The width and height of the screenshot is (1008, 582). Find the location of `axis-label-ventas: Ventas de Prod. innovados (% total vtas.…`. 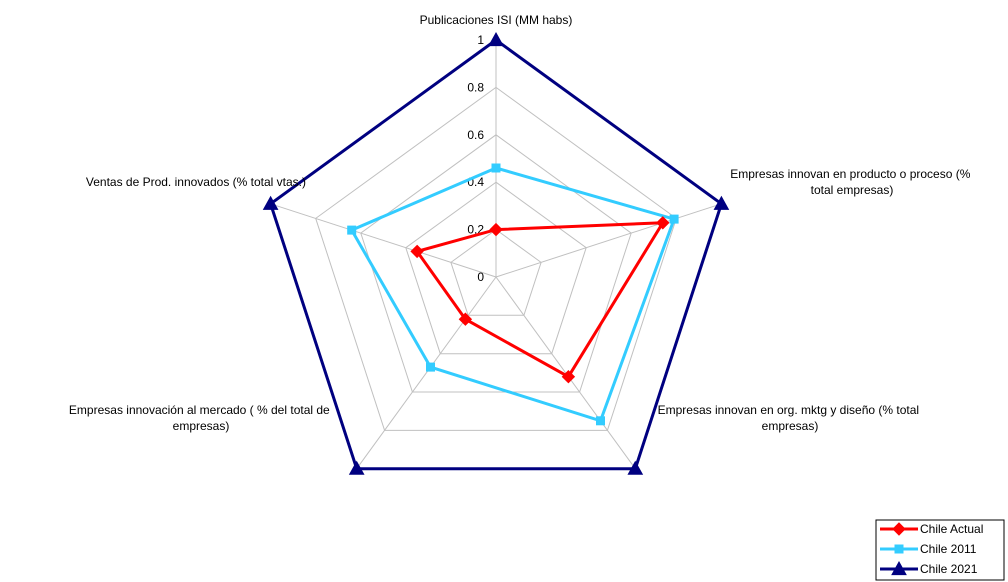

axis-label-ventas: Ventas de Prod. innovados (% total vtas.… is located at coordinates (196, 182).